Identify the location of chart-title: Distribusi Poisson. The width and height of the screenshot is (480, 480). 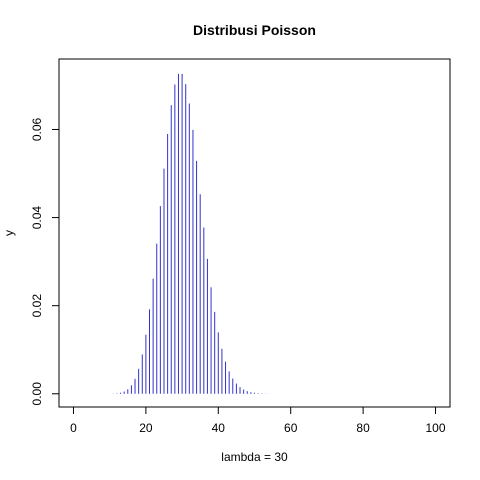
(254, 30).